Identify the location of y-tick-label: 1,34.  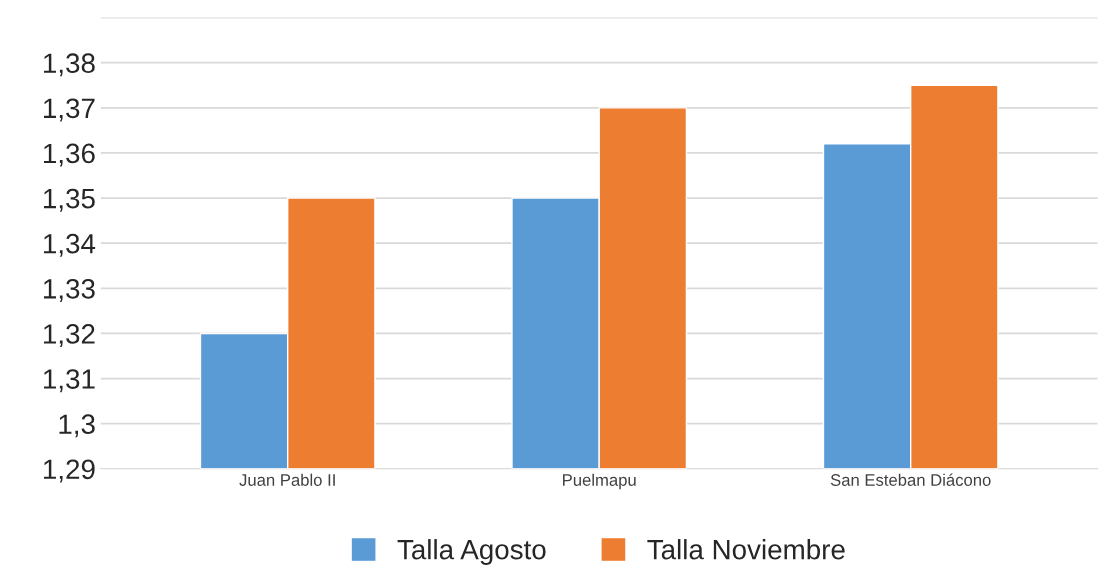
(70, 245).